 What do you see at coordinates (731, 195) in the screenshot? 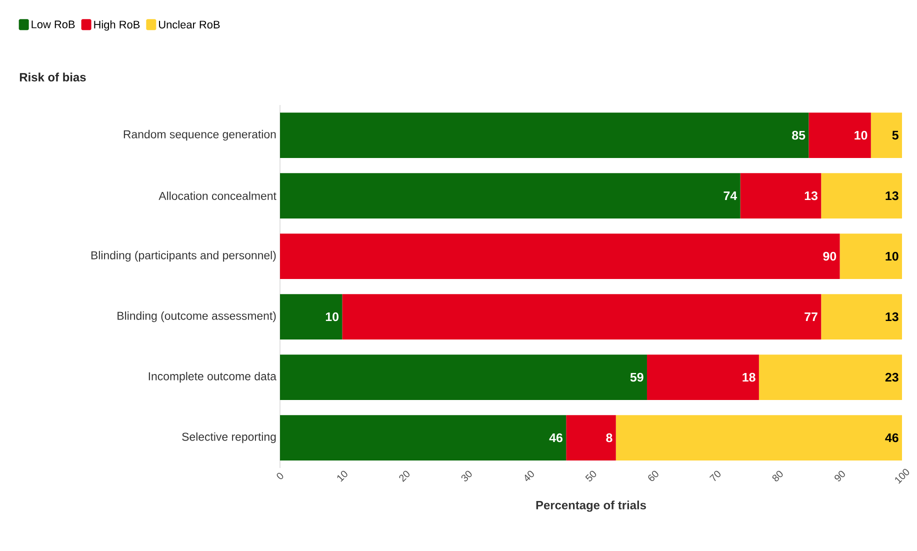
I see `data-label: 74` at bounding box center [731, 195].